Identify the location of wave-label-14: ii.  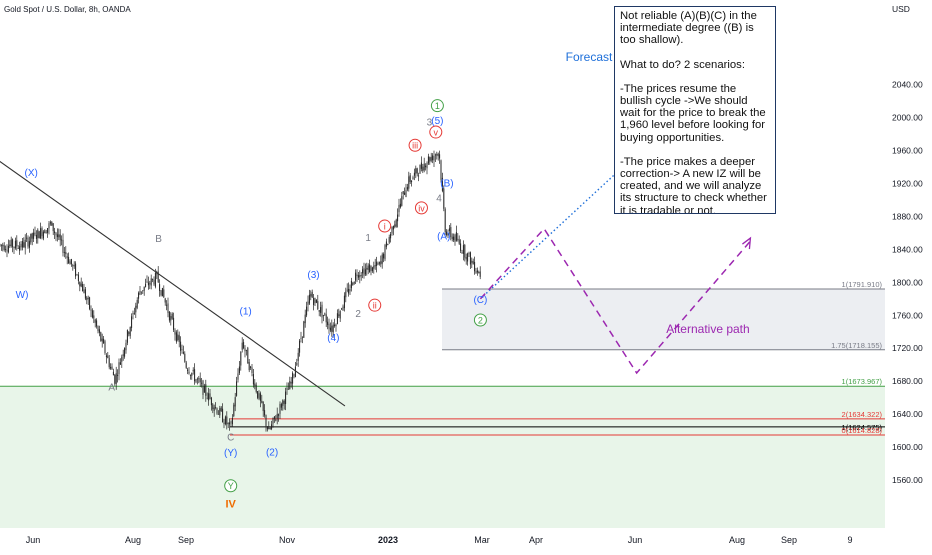
(375, 306).